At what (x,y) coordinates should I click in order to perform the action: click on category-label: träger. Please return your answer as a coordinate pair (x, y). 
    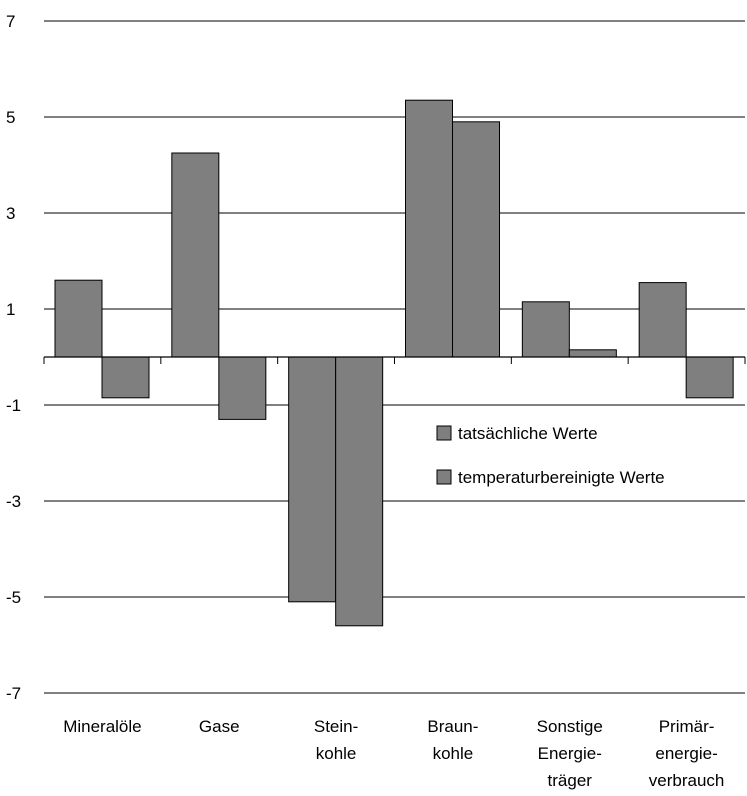
    Looking at the image, I should click on (570, 780).